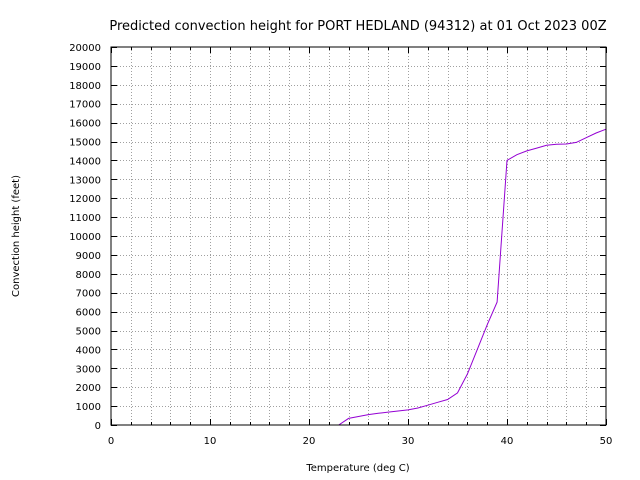  Describe the element at coordinates (88, 256) in the screenshot. I see `y-tick-label: 9000` at that location.